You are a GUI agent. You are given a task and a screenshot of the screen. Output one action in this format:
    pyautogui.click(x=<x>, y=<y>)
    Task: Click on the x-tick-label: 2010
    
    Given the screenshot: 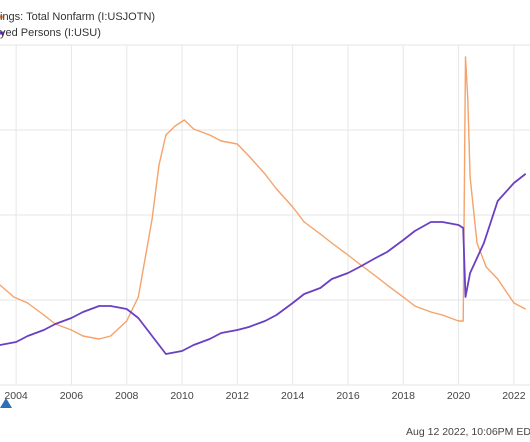 What is the action you would take?
    pyautogui.click(x=182, y=396)
    